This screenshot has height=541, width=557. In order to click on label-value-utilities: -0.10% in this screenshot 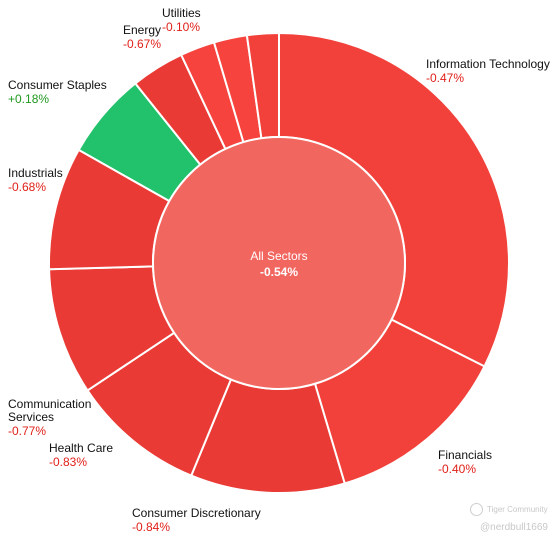, I will do `click(181, 27)`.